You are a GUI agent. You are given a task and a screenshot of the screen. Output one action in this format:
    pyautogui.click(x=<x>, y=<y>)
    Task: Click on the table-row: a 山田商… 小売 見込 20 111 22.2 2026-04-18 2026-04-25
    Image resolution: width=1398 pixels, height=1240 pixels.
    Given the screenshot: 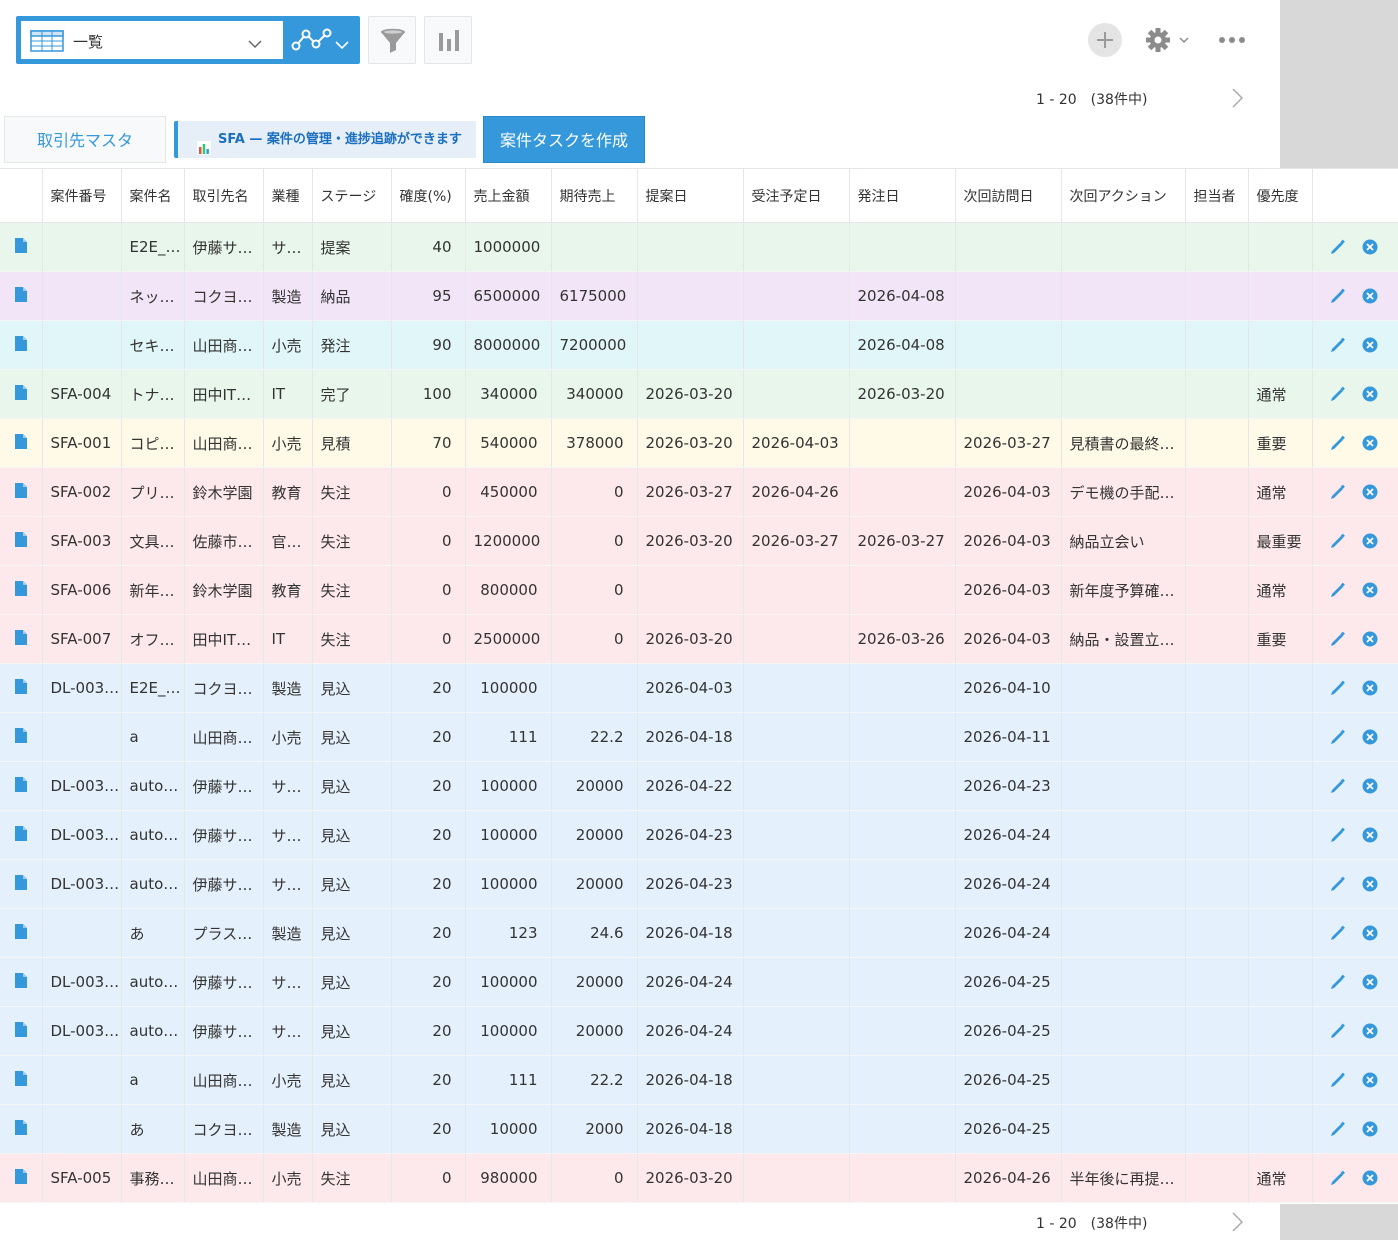 What is the action you would take?
    pyautogui.click(x=699, y=1080)
    